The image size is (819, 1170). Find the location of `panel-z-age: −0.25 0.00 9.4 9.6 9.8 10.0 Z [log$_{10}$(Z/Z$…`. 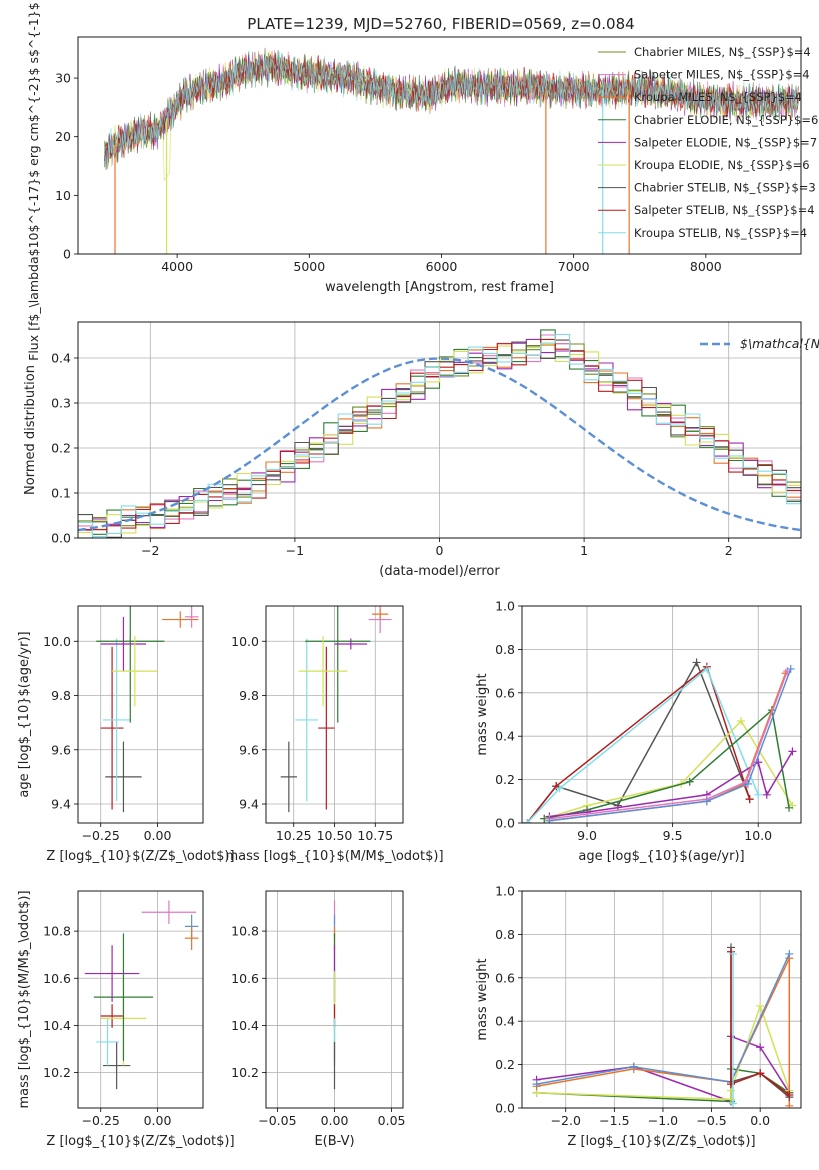

panel-z-age: −0.25 0.00 9.4 9.6 9.8 10.0 Z [log$_{10}$(Z/Z$… is located at coordinates (126, 734).